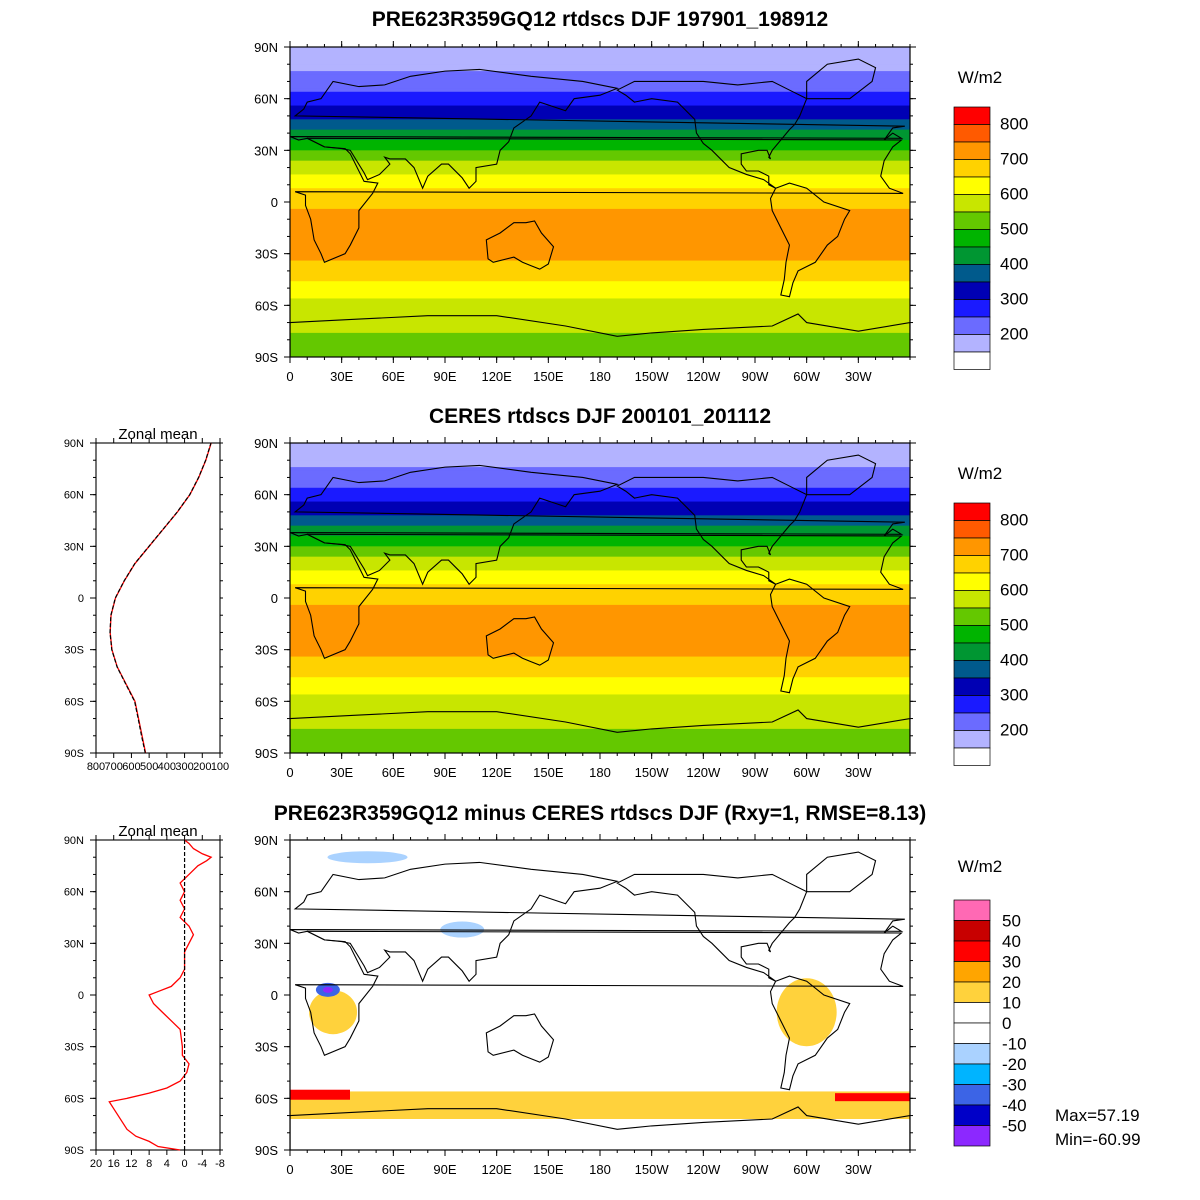  What do you see at coordinates (755, 772) in the screenshot?
I see `x-tick-label-1: 90W` at bounding box center [755, 772].